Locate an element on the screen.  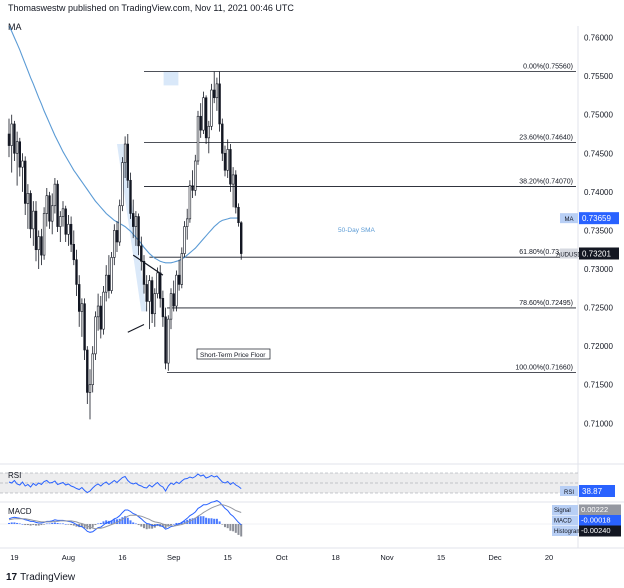
x-tick-label: Nov is located at coordinates (387, 557).